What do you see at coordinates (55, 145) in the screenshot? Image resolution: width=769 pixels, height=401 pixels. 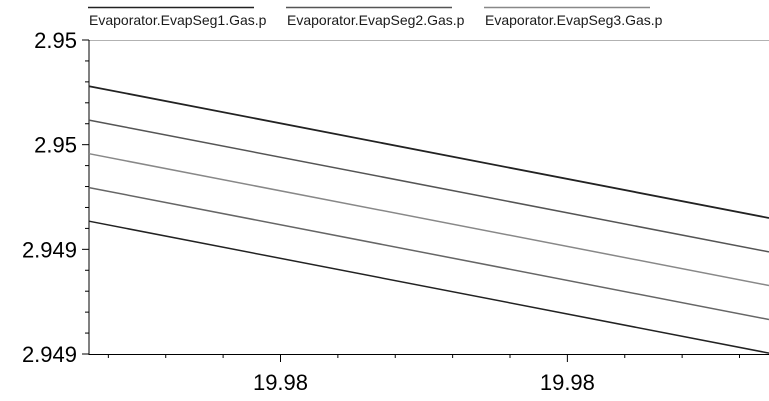 I see `y-tick-label-2: 2.95` at bounding box center [55, 145].